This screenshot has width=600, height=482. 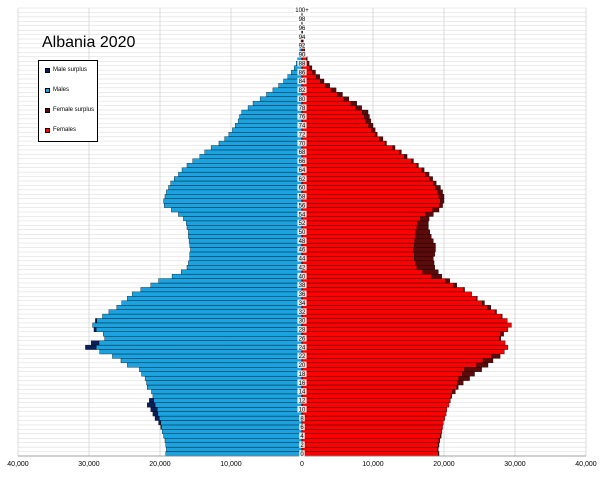 What do you see at coordinates (302, 260) in the screenshot?
I see `age-tick-label: 44` at bounding box center [302, 260].